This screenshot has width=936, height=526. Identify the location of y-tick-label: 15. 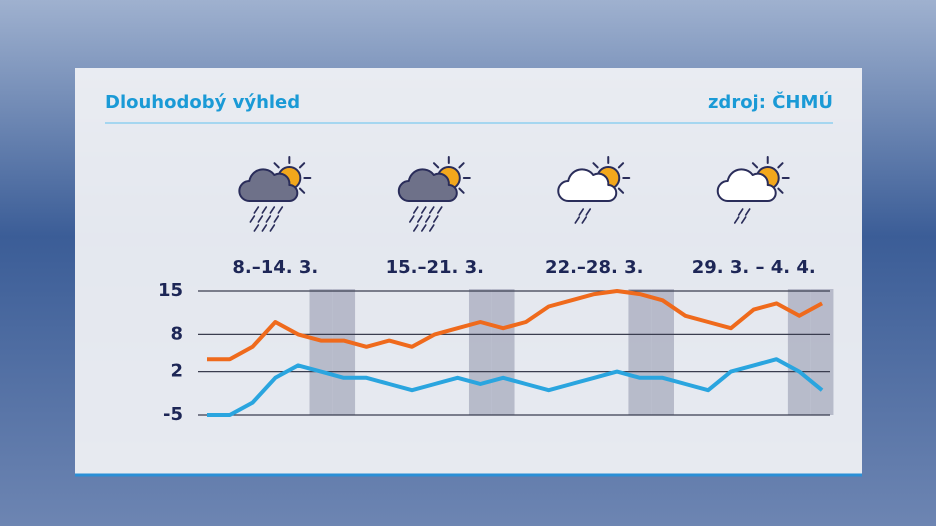
(170, 290).